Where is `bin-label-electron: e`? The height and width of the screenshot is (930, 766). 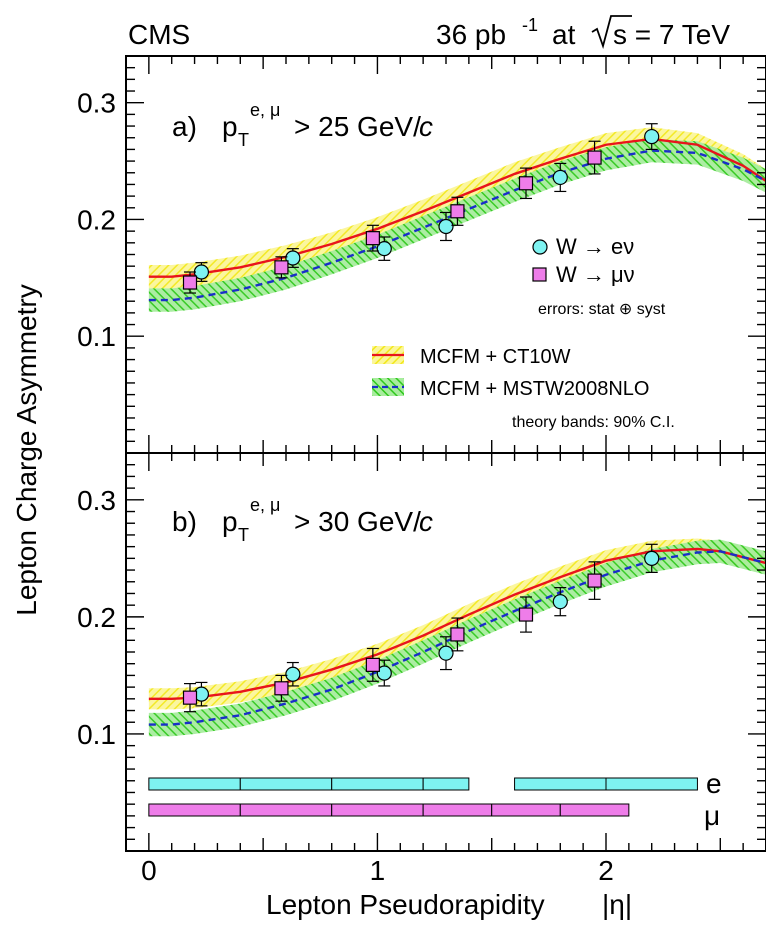 bin-label-electron: e is located at coordinates (714, 783).